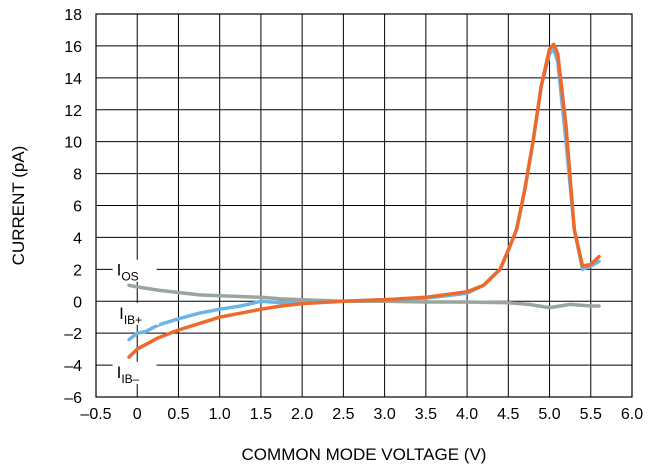  I want to click on x-tick-label: 5.0, so click(549, 414).